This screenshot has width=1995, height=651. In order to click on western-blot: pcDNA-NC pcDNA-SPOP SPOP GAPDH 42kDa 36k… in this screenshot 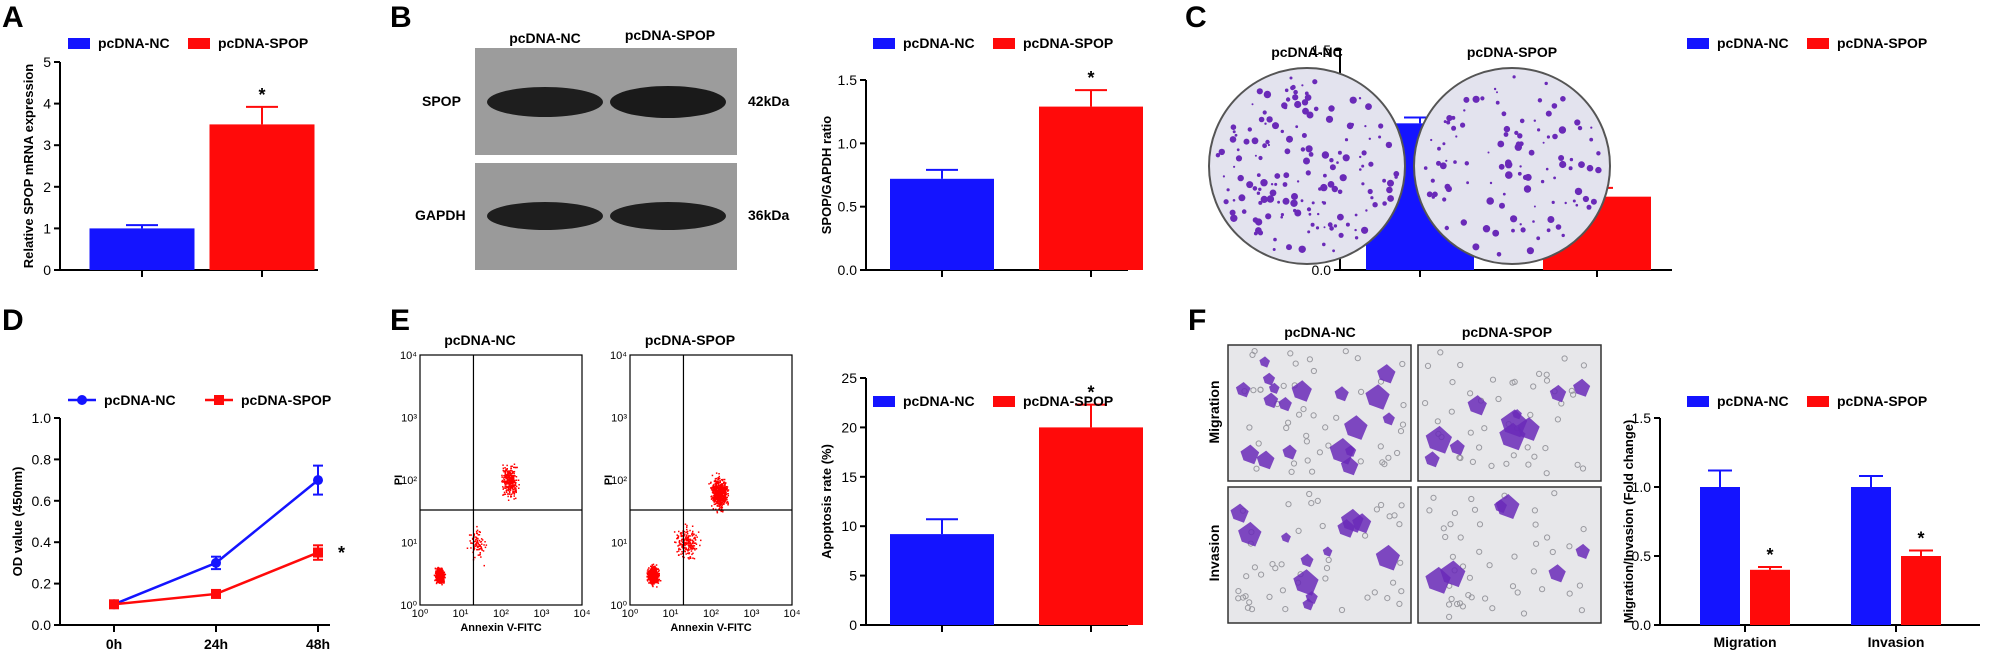, I will do `click(602, 148)`.